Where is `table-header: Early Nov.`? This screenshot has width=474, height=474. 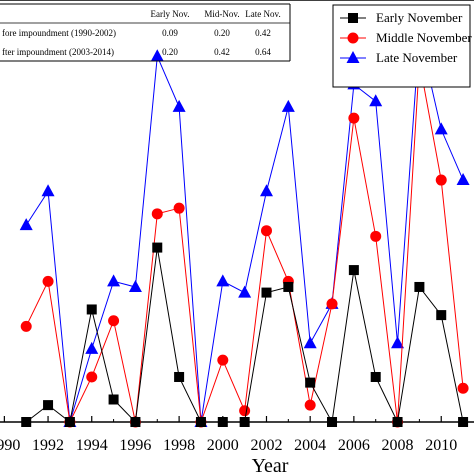 table-header: Early Nov. is located at coordinates (170, 14).